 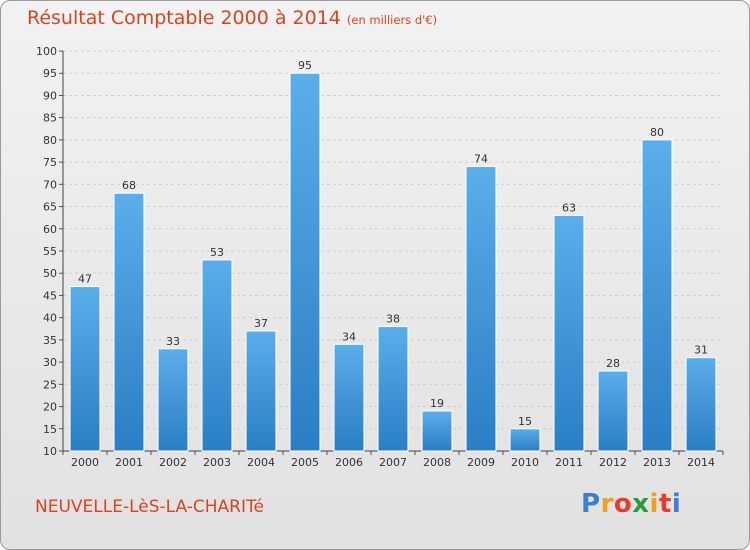 I want to click on x-tick-label-2004: 2004, so click(x=261, y=462).